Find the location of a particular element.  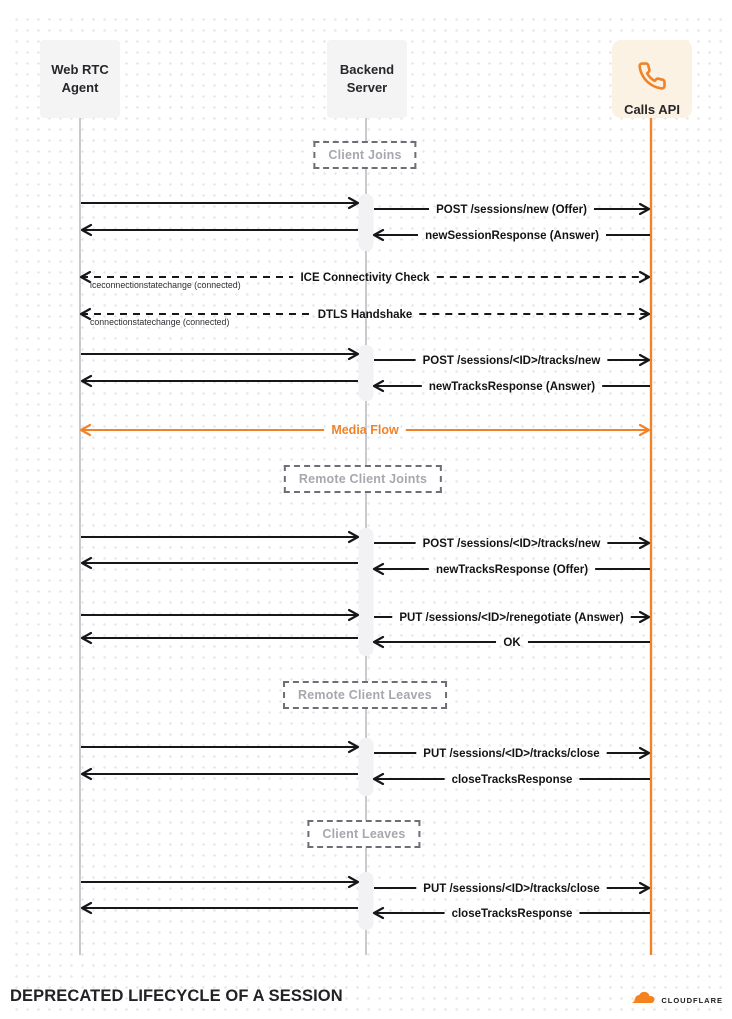

sequence-message: PUT /sessions/<ID>/renegotiate (Answer) is located at coordinates (512, 617).